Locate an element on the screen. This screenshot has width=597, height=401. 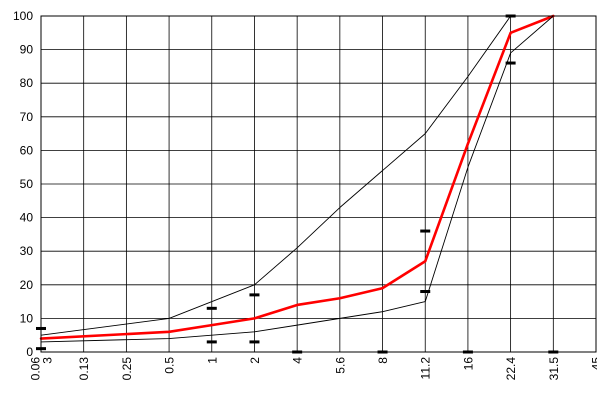
y-tick-label: 100 is located at coordinates (23, 16).